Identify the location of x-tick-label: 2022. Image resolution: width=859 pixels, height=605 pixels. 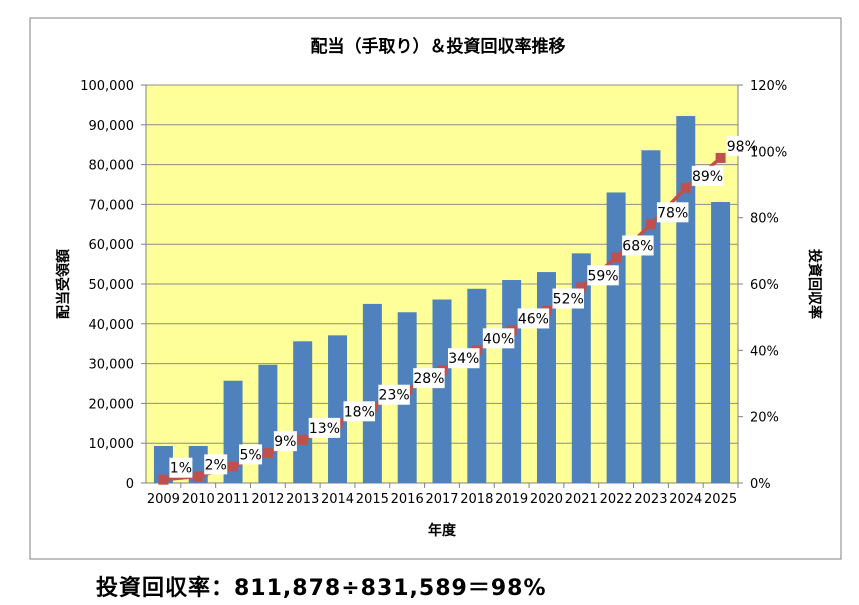
(616, 499).